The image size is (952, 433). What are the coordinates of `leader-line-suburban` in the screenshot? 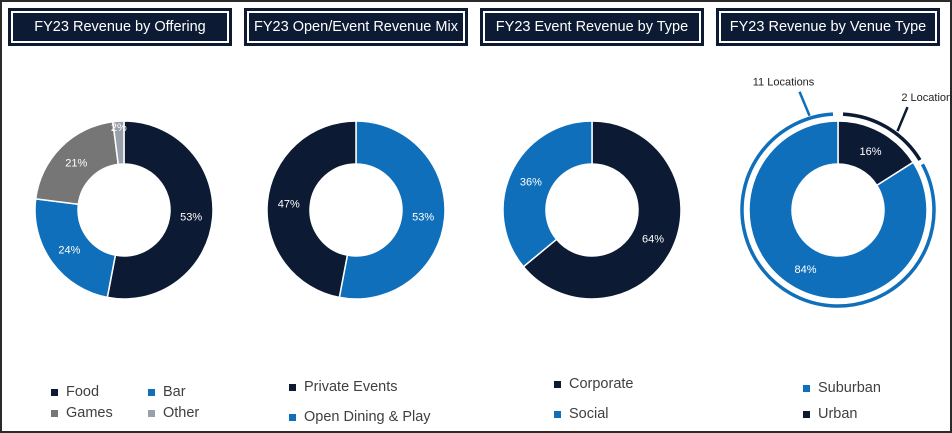 It's located at (804, 104).